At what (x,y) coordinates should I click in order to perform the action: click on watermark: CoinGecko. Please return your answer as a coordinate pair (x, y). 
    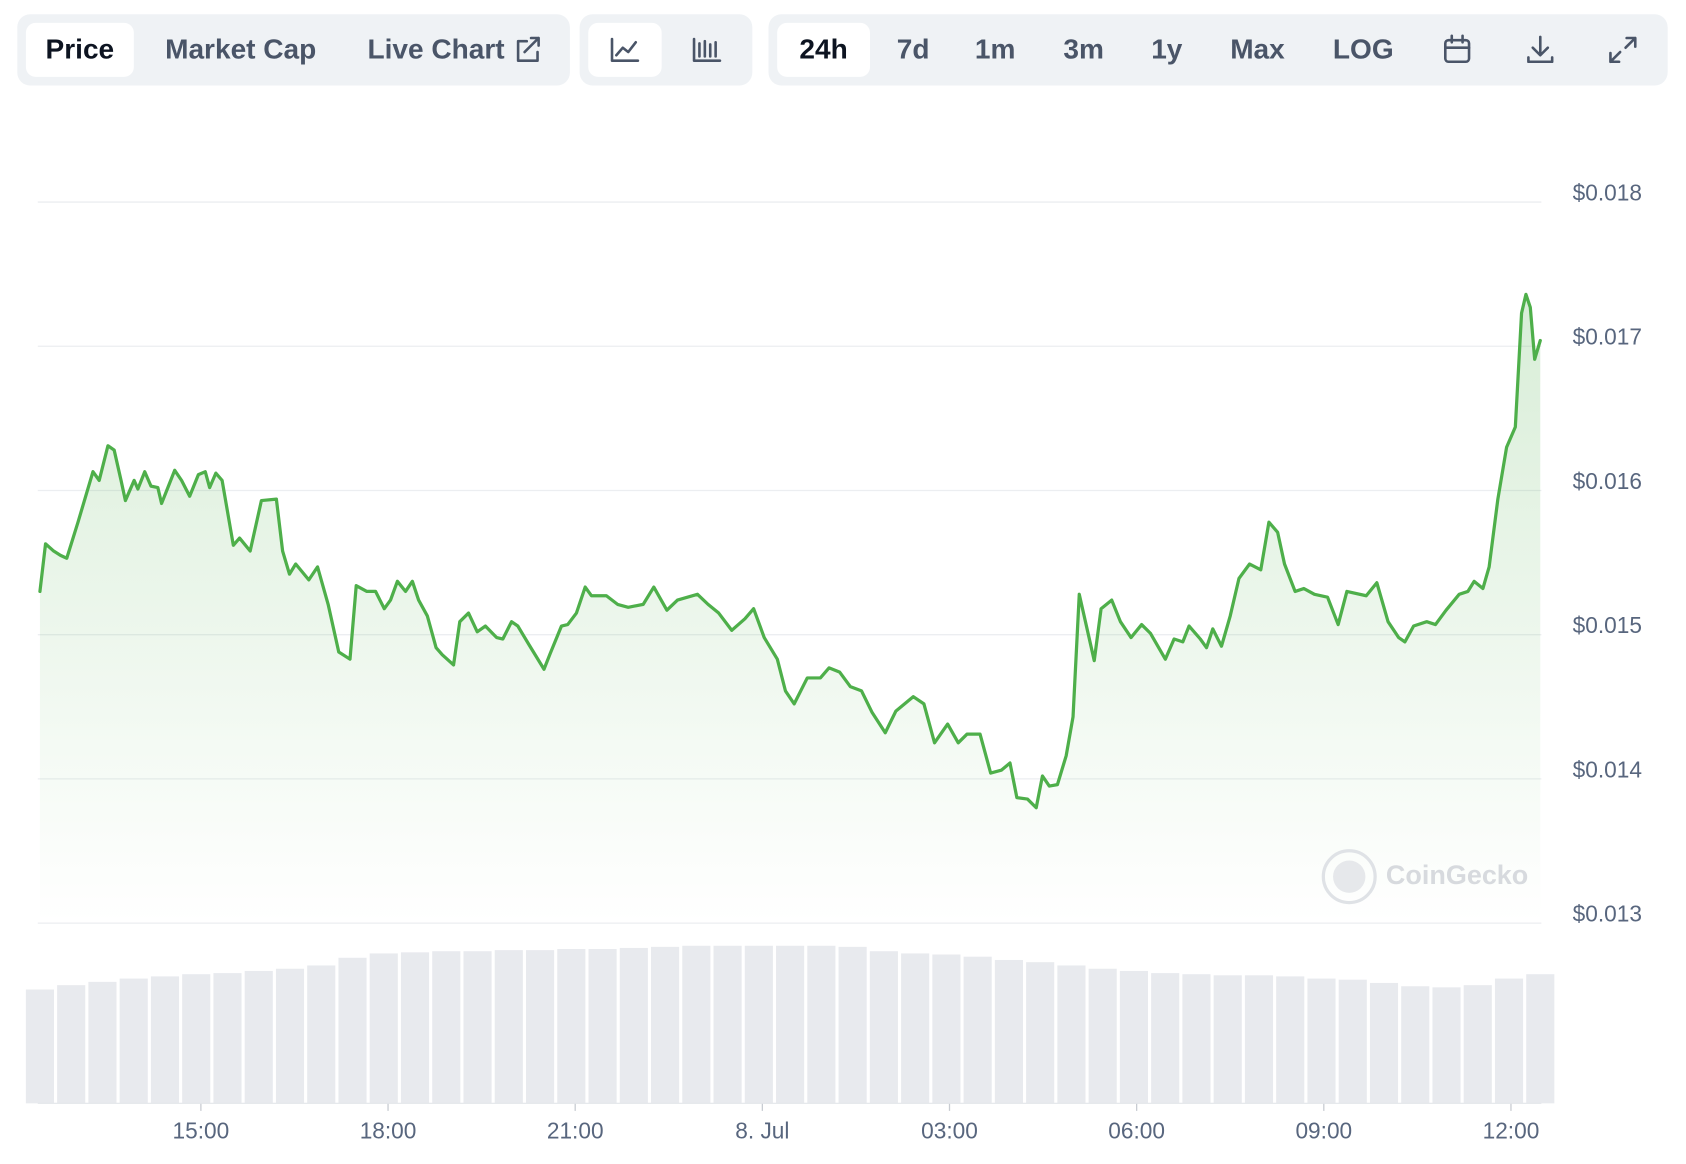
    Looking at the image, I should click on (1424, 877).